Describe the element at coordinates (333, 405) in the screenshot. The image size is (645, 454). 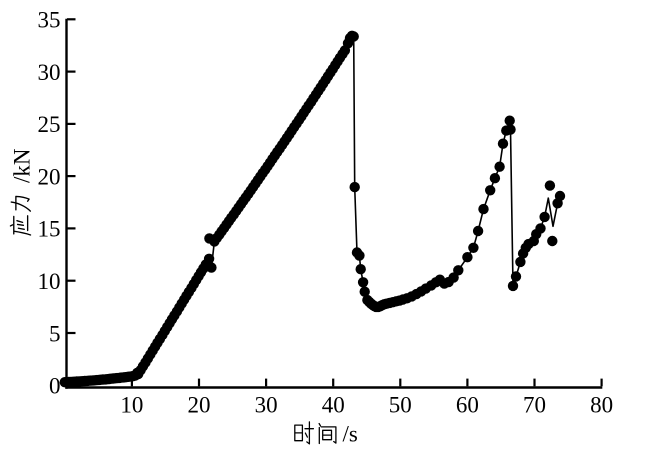
I see `svg-text: 40` at that location.